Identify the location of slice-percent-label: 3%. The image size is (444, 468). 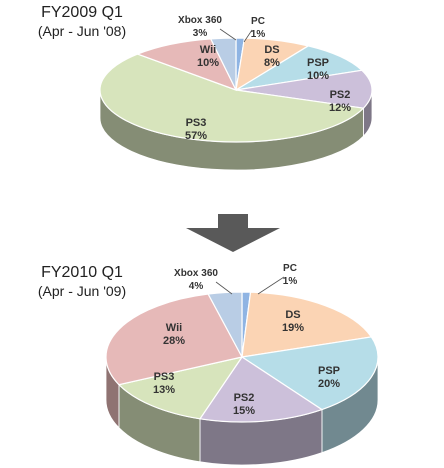
(200, 33).